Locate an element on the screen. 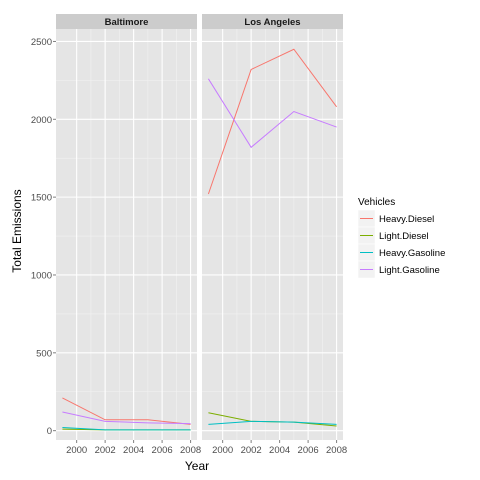  legend-item-light-gasoline: Light.Gasoline is located at coordinates (398, 269).